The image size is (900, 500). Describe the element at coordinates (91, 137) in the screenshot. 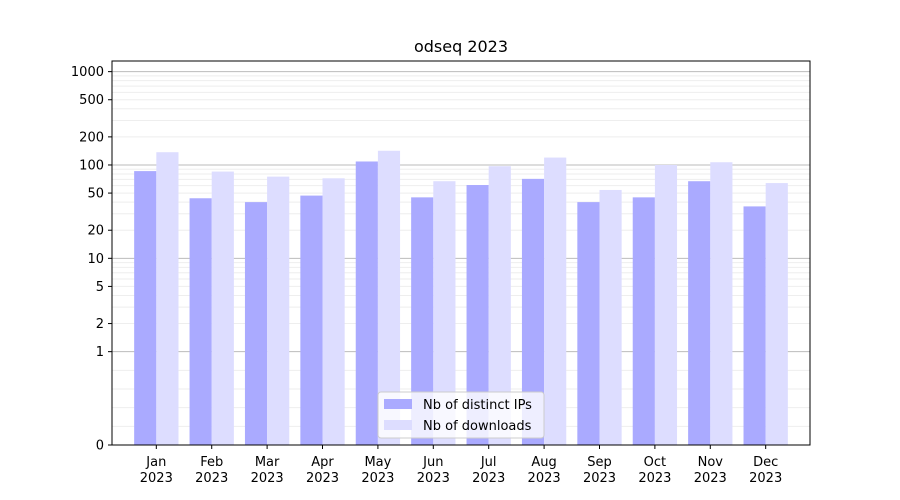

I see `y-tick-label: 200` at that location.